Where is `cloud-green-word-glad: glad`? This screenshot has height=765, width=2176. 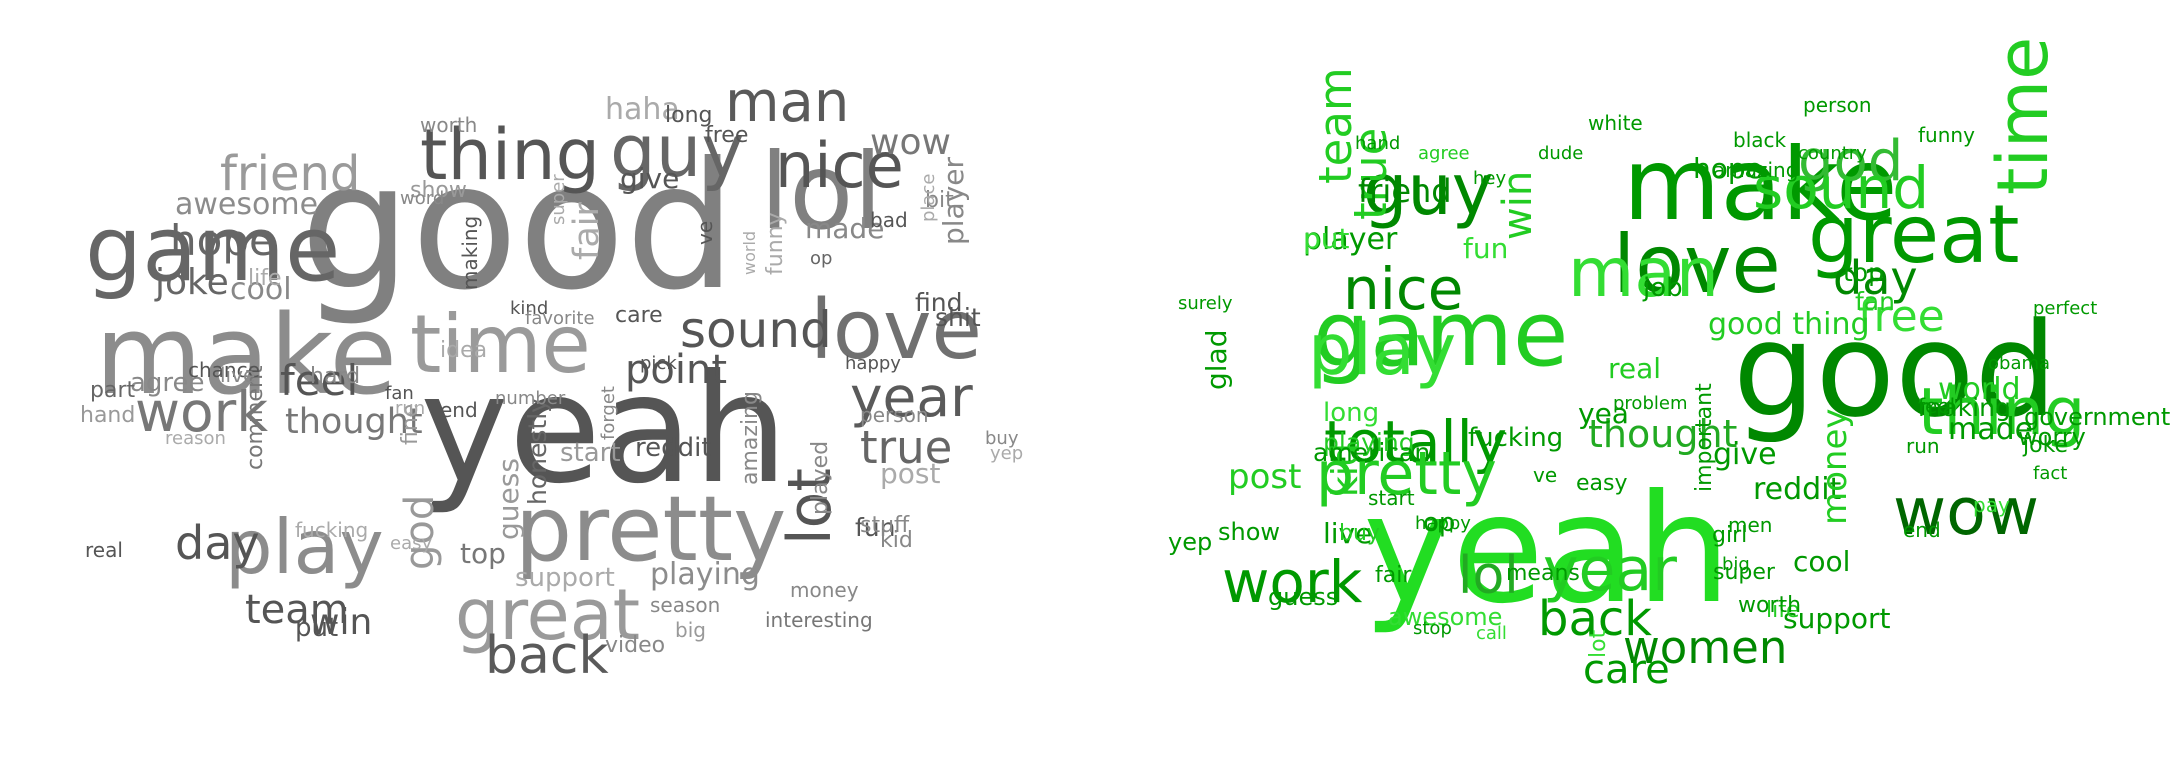
cloud-green-word-glad: glad is located at coordinates (1216, 359).